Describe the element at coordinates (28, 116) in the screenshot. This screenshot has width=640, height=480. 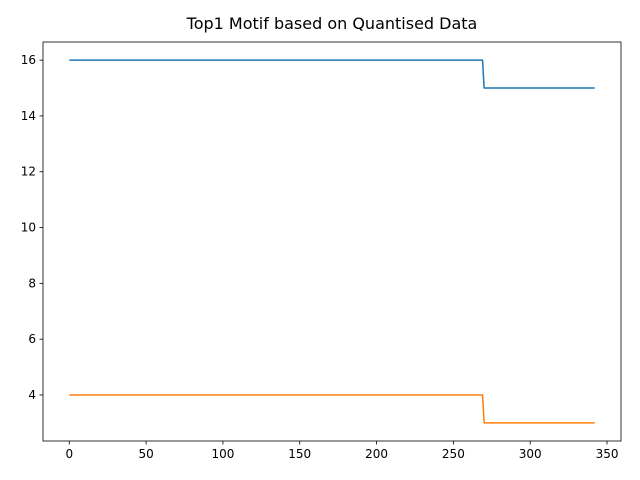
I see `y-tick-label: 14` at that location.